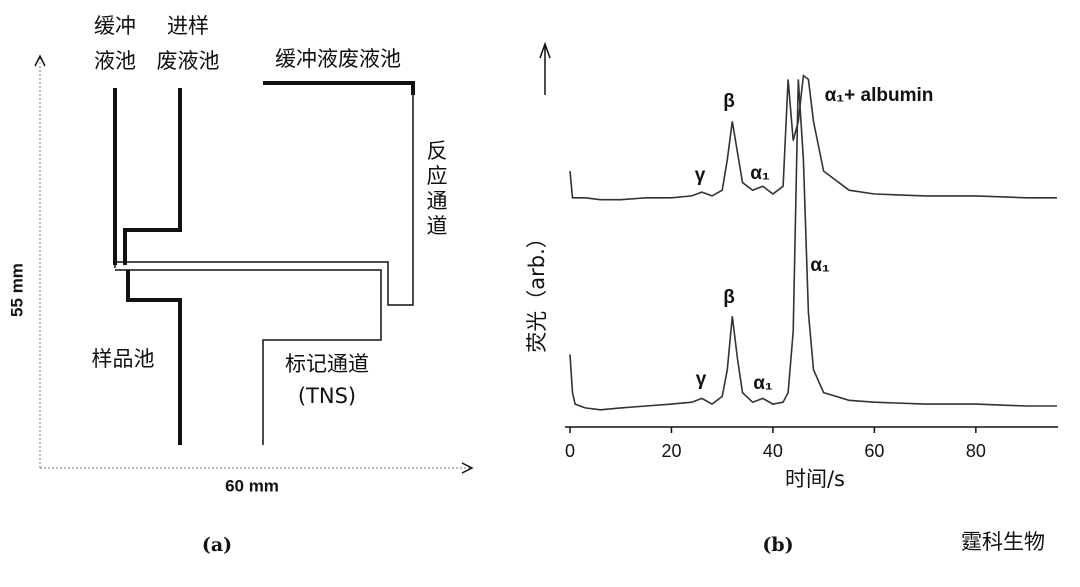  I want to click on label: 道, so click(437, 226).